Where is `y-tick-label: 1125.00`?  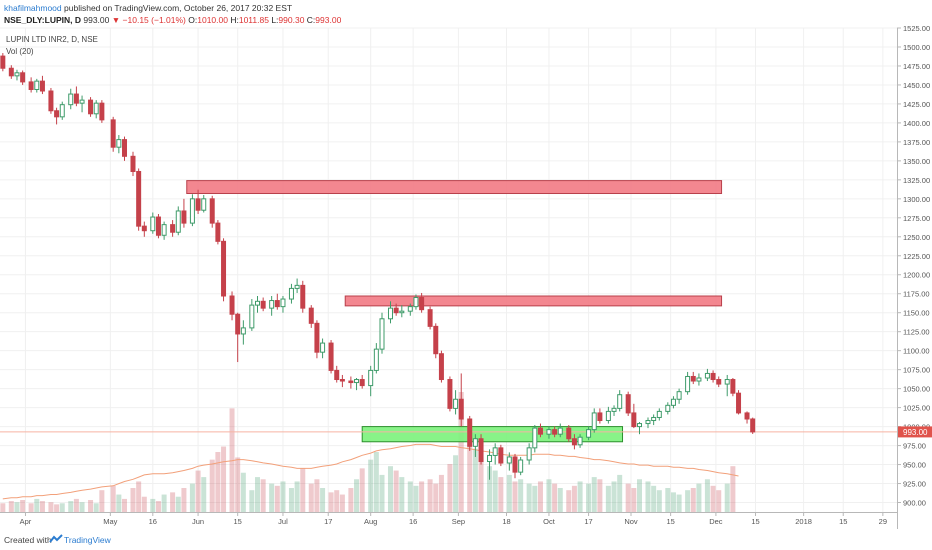 y-tick-label: 1125.00 is located at coordinates (916, 332).